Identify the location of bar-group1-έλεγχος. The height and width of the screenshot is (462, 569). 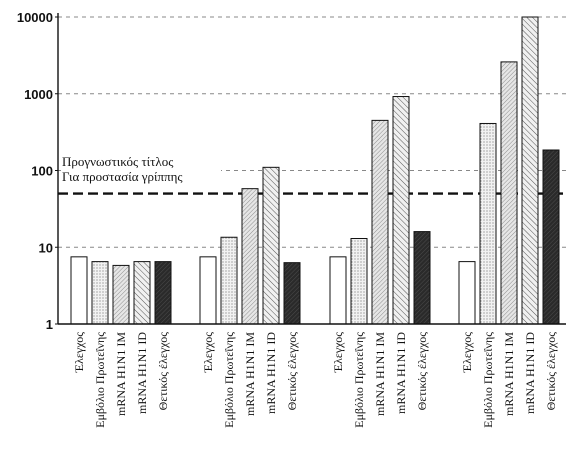
(79, 290).